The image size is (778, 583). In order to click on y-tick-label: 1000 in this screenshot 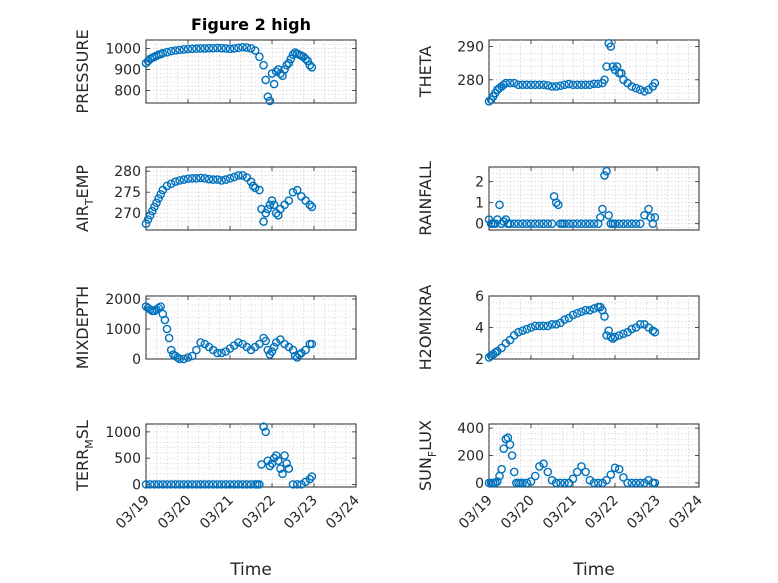, I will do `click(123, 433)`.